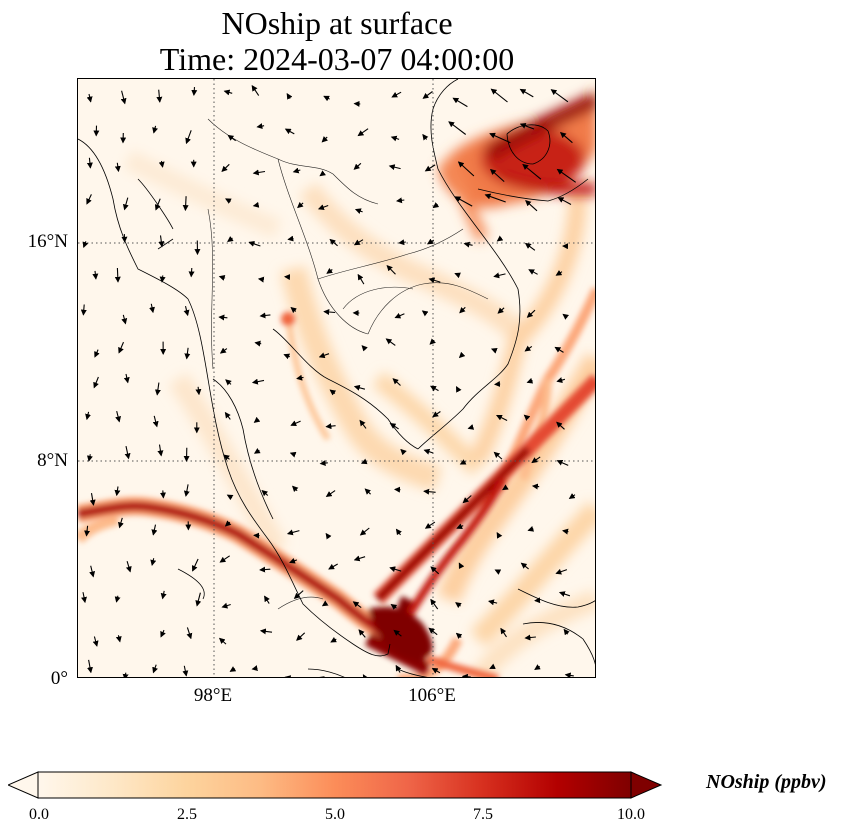  Describe the element at coordinates (646, 785) in the screenshot. I see `colorbar-extend-high` at that location.